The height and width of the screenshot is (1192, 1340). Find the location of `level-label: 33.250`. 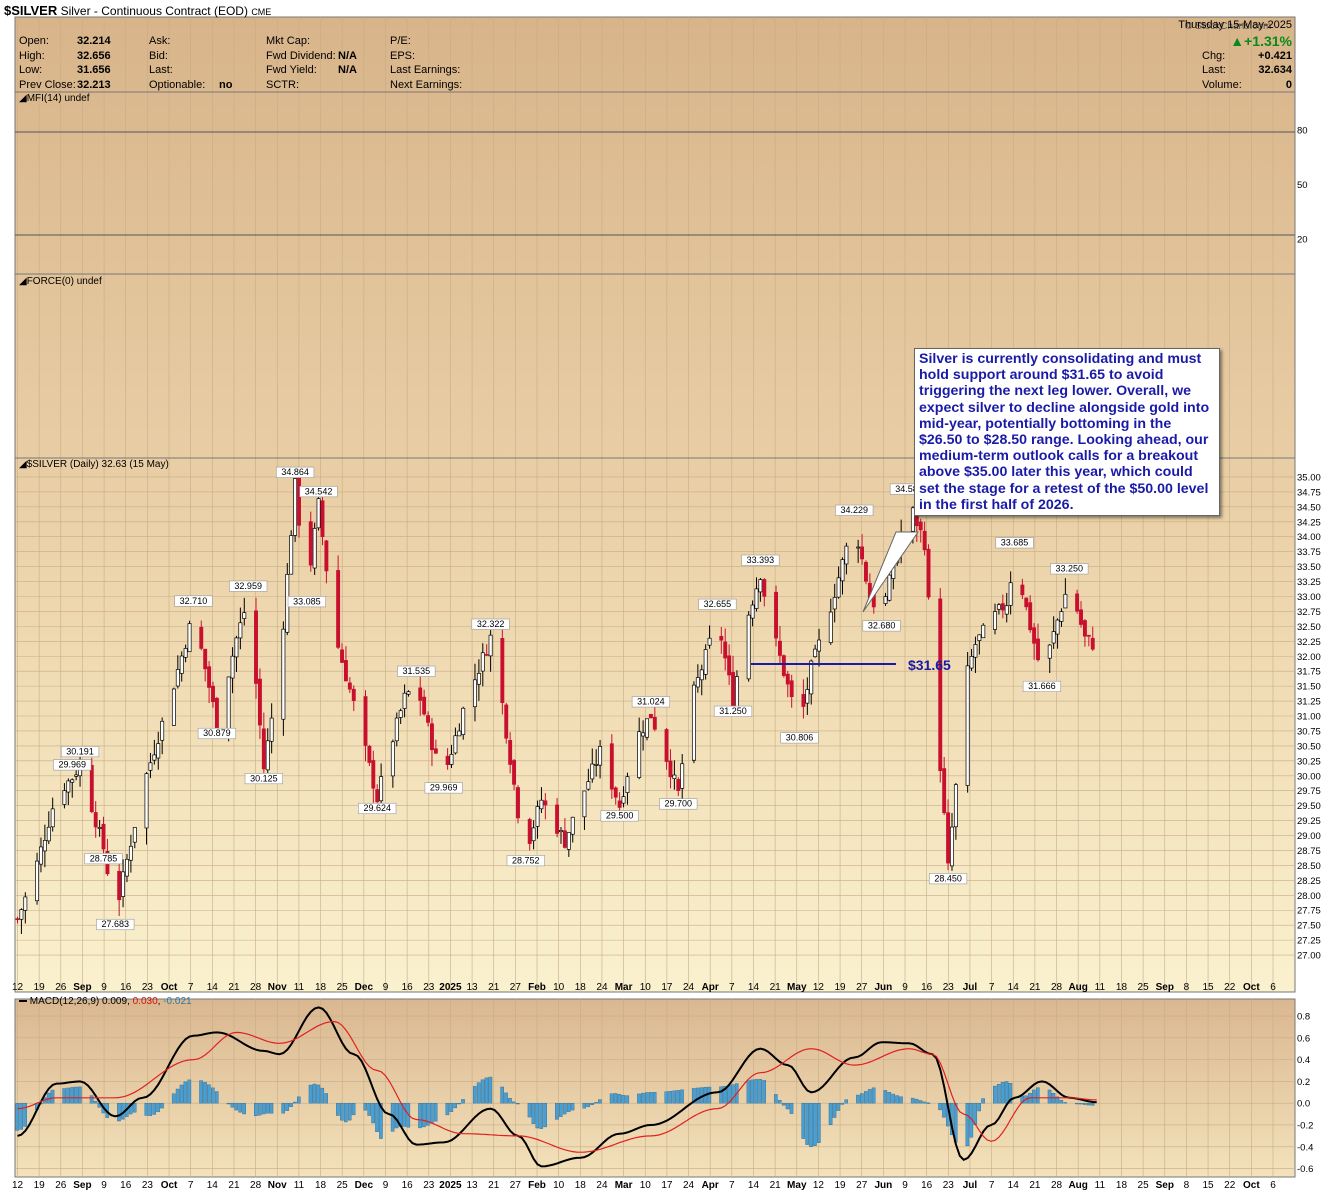

level-label: 33.250 is located at coordinates (1070, 569).